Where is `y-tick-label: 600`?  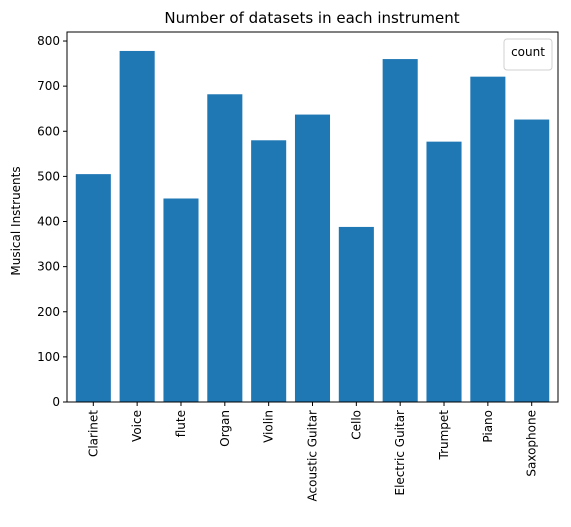
y-tick-label: 600 is located at coordinates (48, 131).